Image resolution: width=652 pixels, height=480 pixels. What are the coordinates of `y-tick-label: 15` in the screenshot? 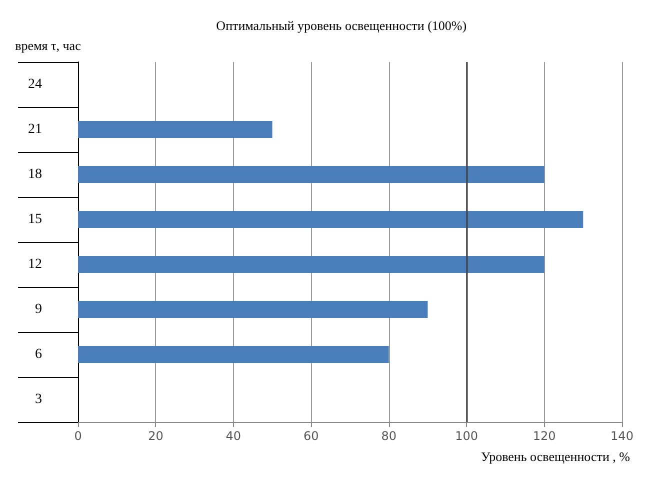 It's located at (35, 219).